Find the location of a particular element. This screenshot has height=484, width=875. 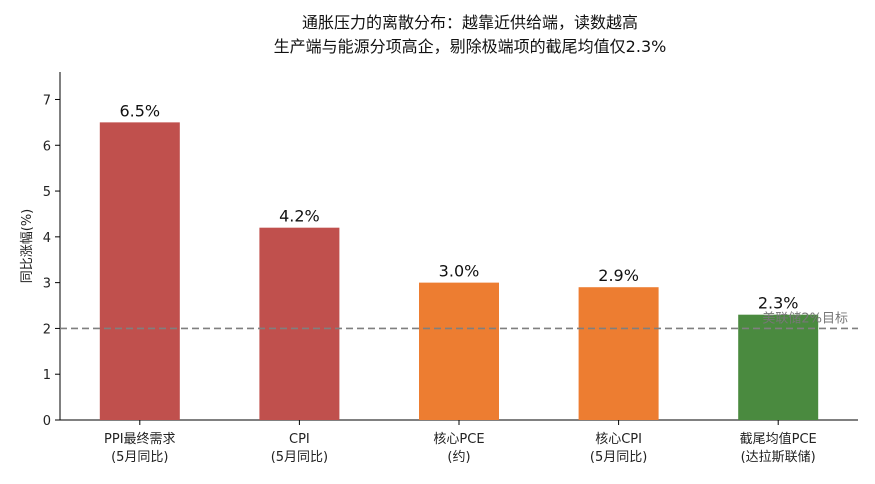

y-tick-label: 1 is located at coordinates (47, 375).